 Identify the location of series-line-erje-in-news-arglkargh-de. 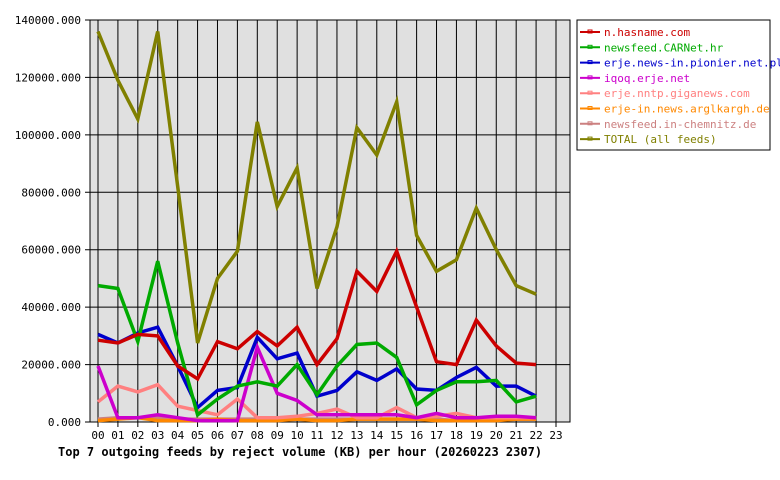
(317, 419).